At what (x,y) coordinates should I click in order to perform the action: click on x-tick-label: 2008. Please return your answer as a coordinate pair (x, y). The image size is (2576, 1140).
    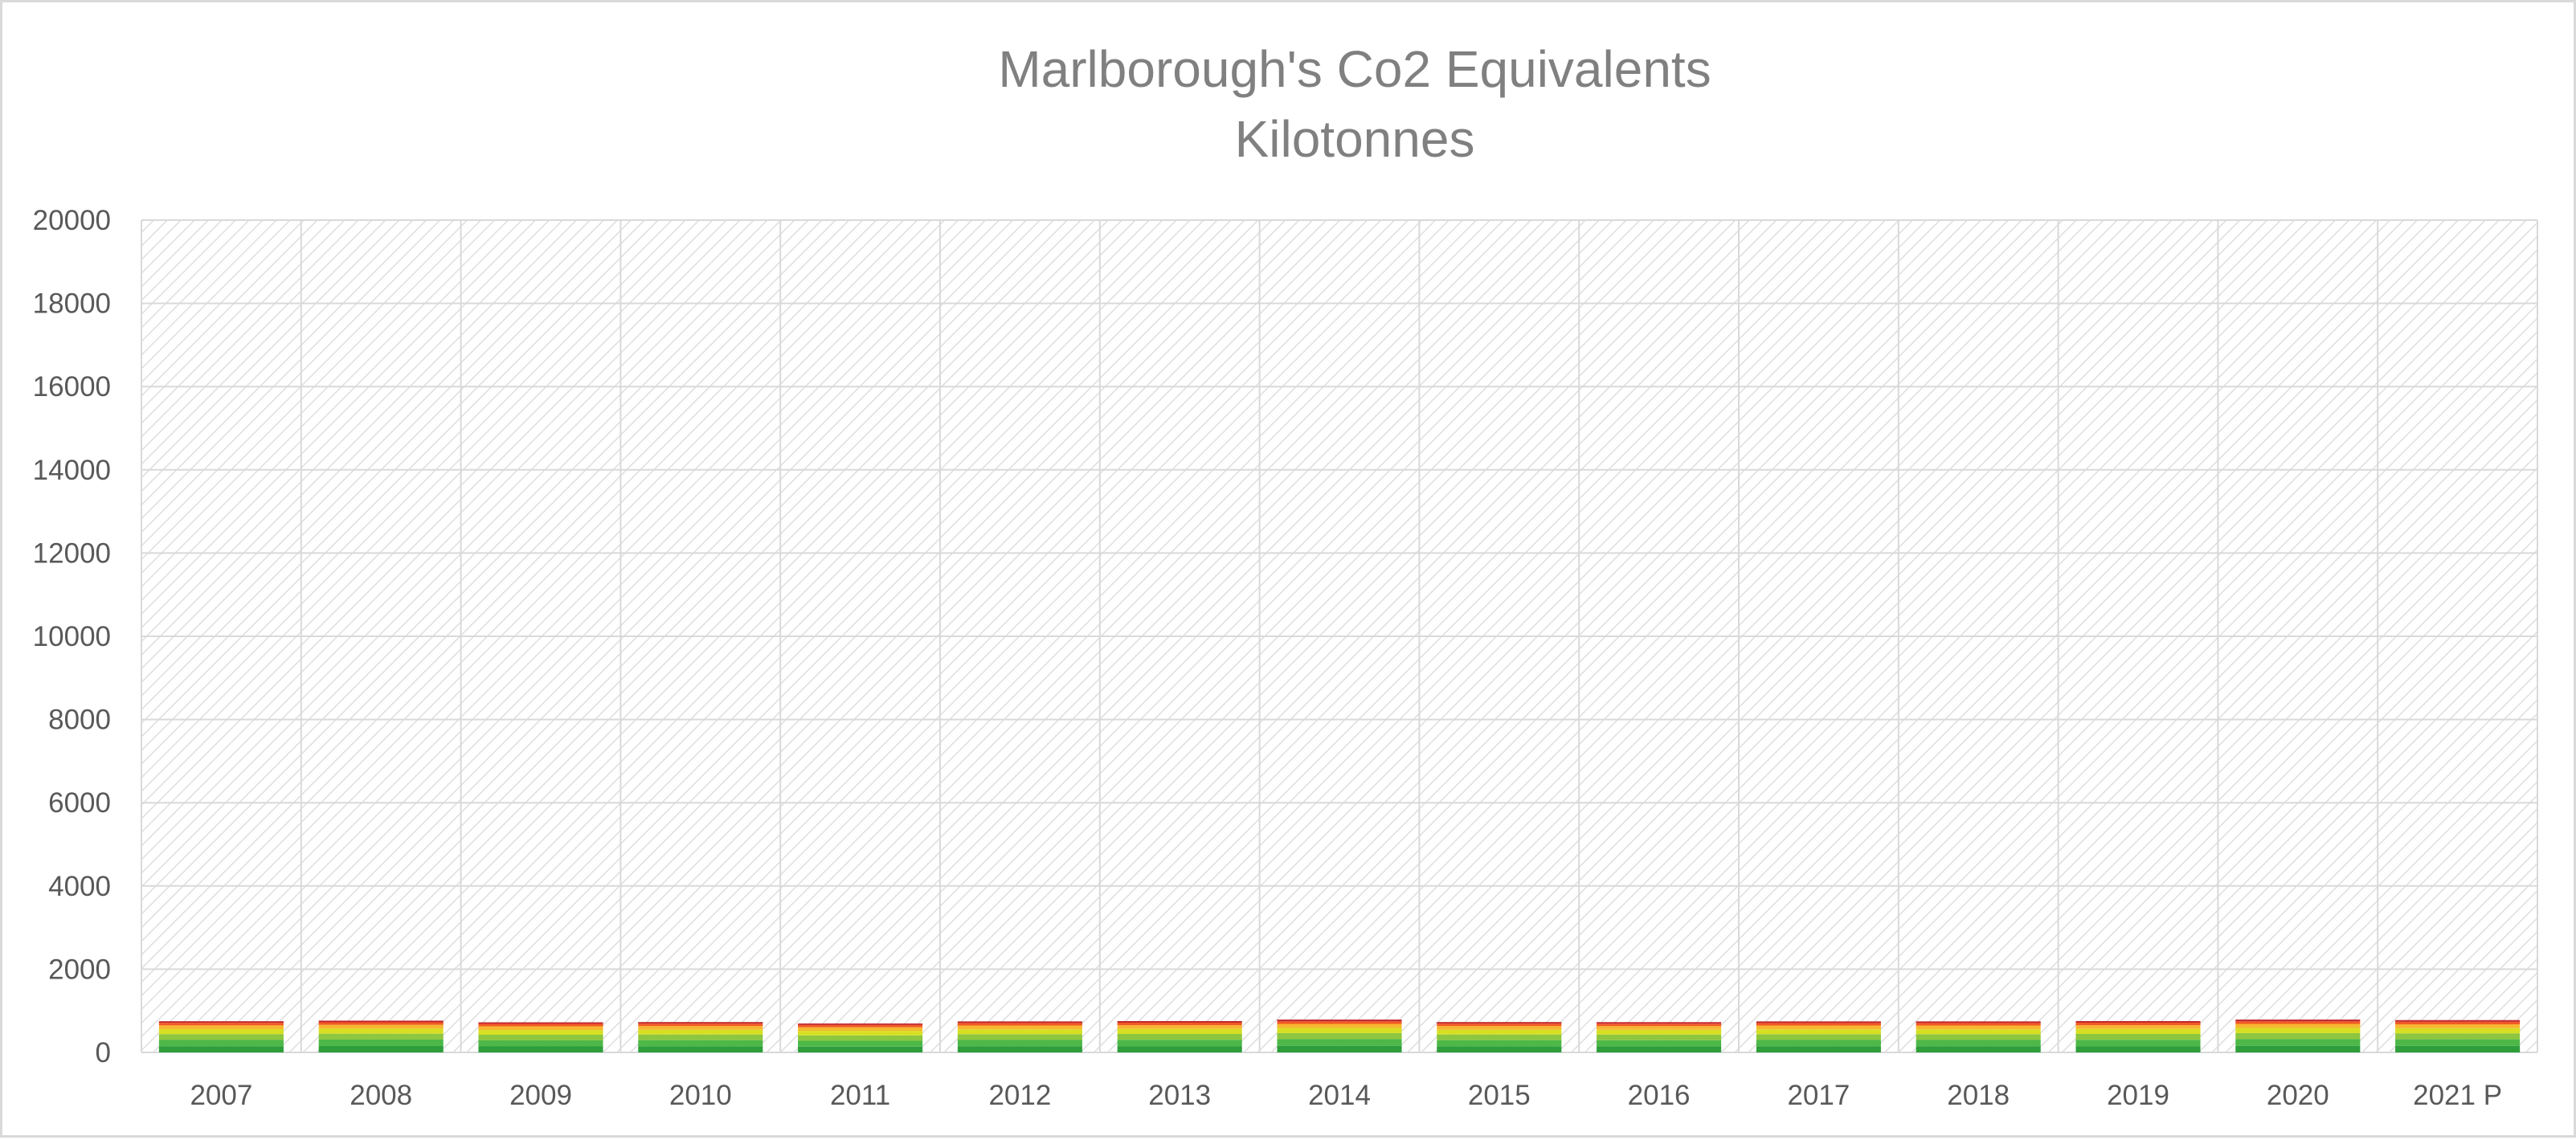
    Looking at the image, I should click on (381, 1095).